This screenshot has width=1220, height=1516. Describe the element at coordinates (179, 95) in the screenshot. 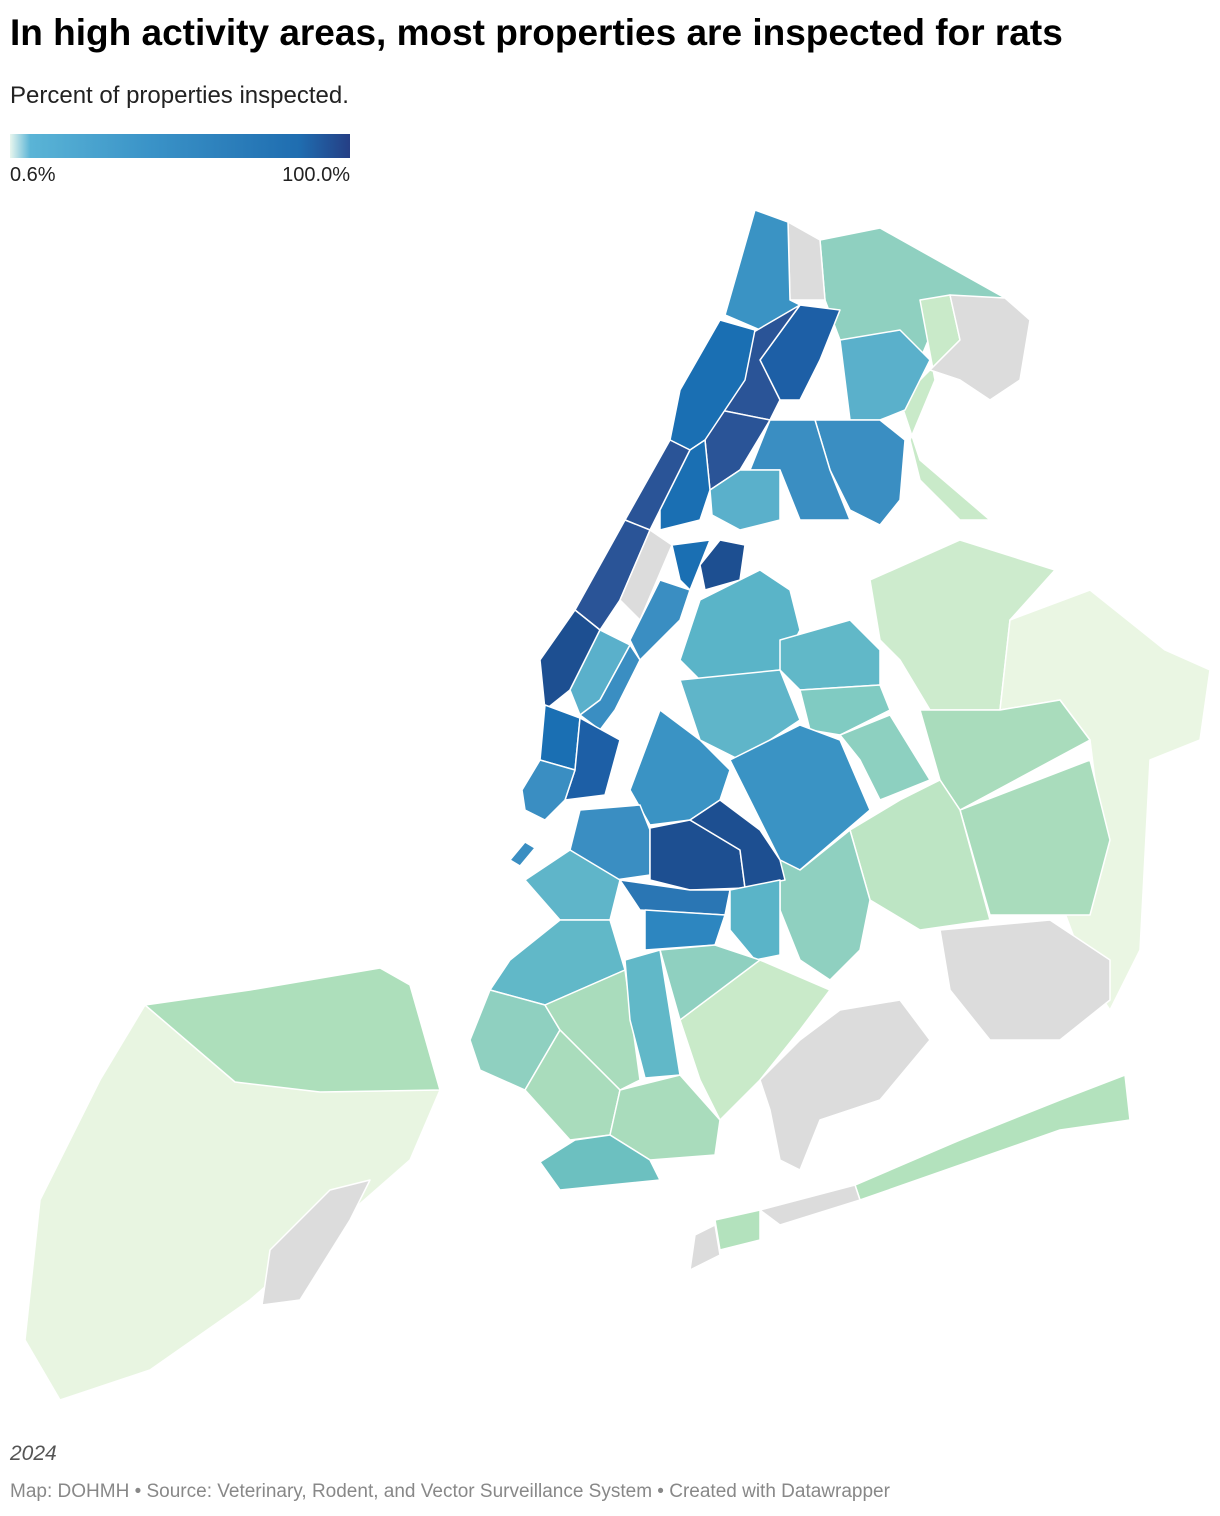

I see `subtitle: Percent of properties inspected.` at that location.